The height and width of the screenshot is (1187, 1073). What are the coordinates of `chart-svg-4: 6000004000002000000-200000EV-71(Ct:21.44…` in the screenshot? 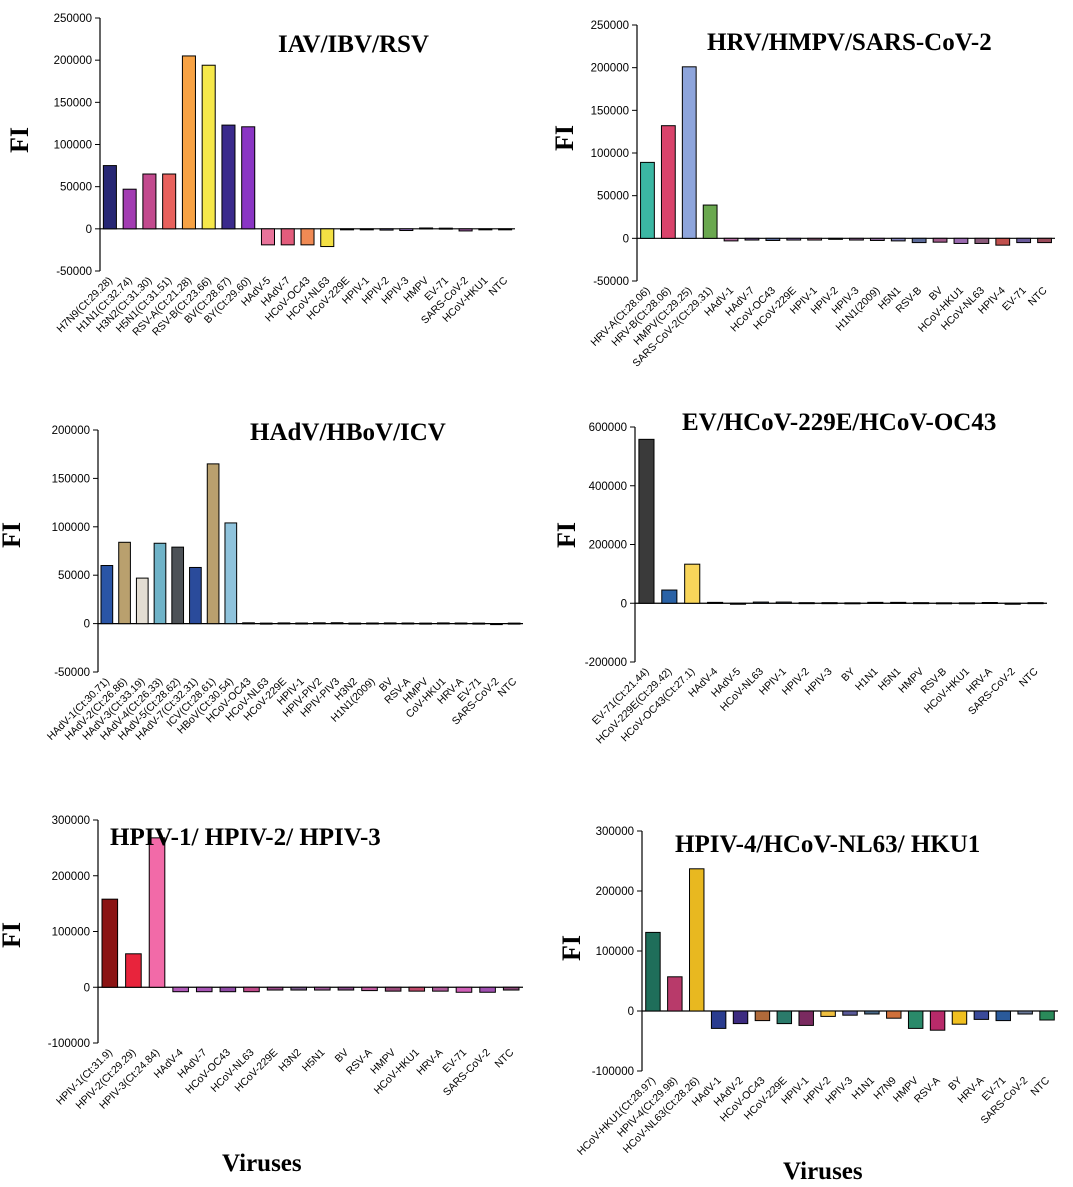 It's located at (799, 577).